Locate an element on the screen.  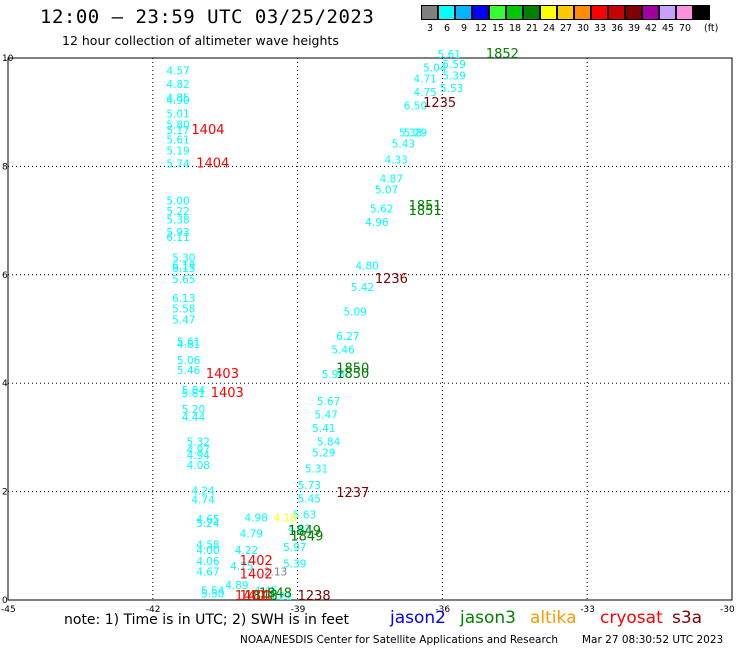
legend-s3a: s3a is located at coordinates (687, 618).